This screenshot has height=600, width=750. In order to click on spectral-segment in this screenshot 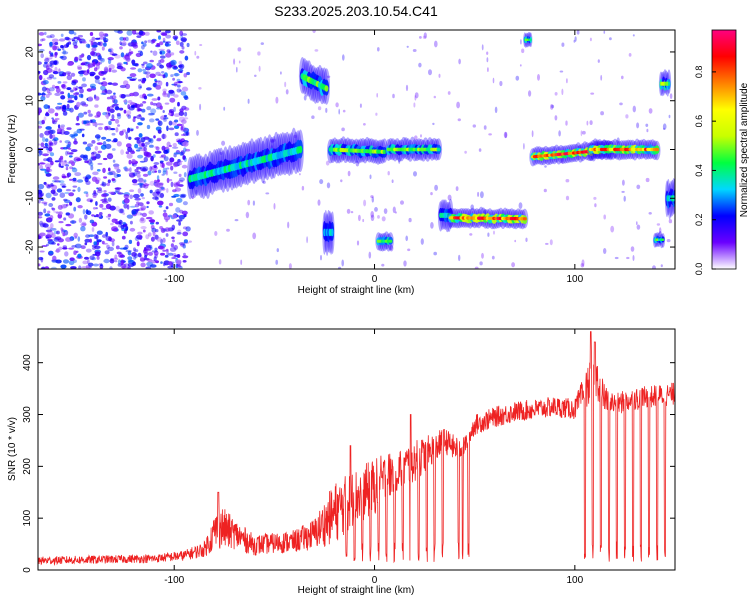, I will do `click(659, 240)`.